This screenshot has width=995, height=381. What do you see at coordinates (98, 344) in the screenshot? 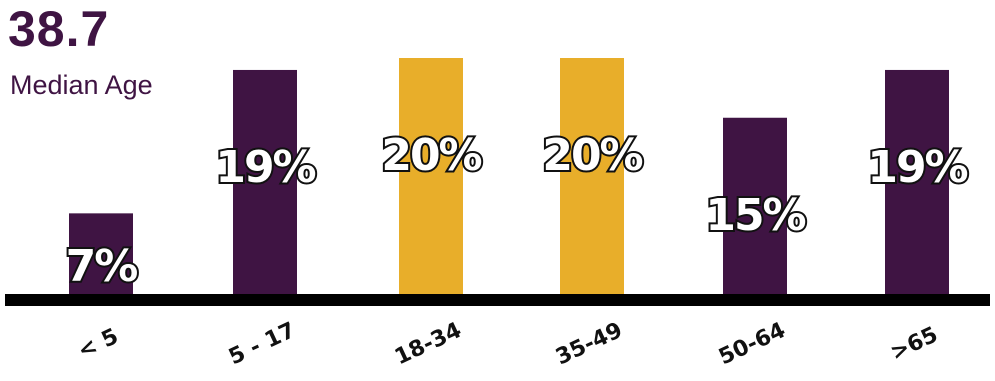
I see `category-label-0: < 5` at bounding box center [98, 344].